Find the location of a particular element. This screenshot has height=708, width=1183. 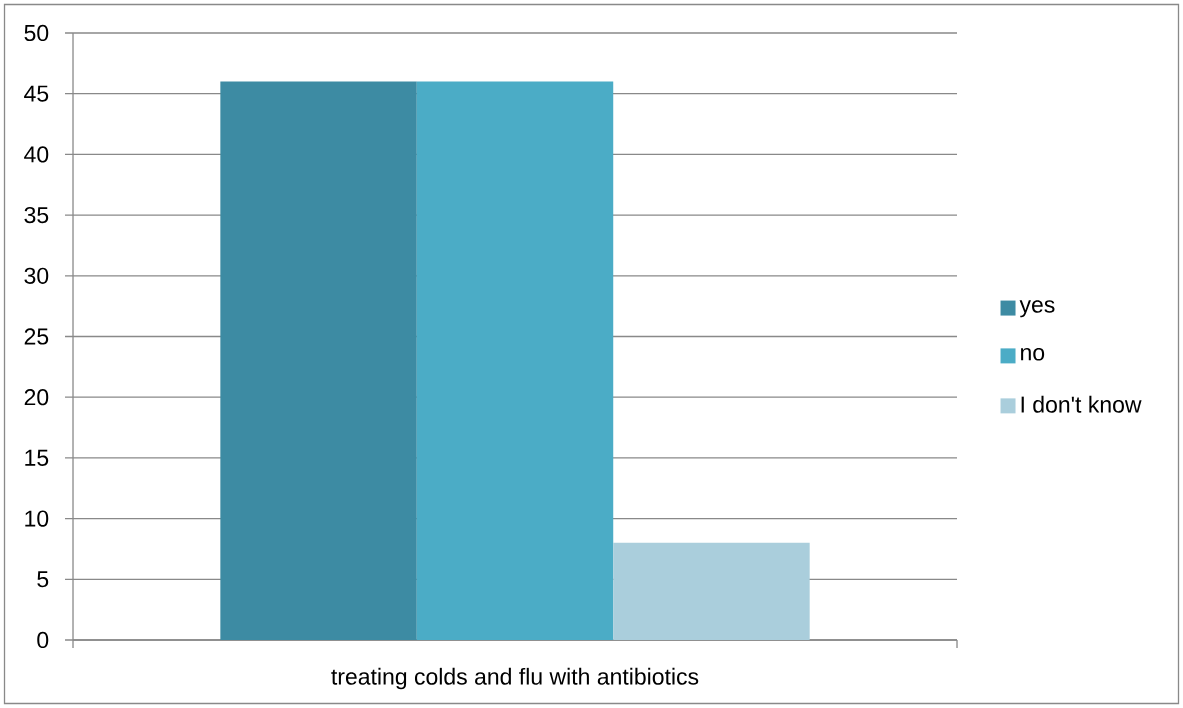

legend-label: no is located at coordinates (1033, 354).